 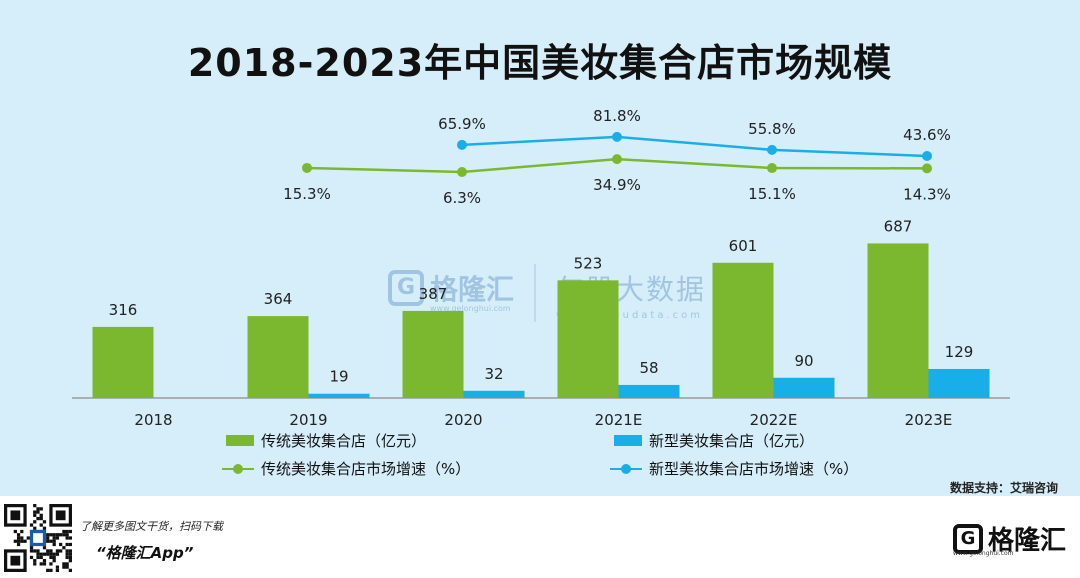 I want to click on bar-label-new-2022E: 90, so click(x=803, y=361).